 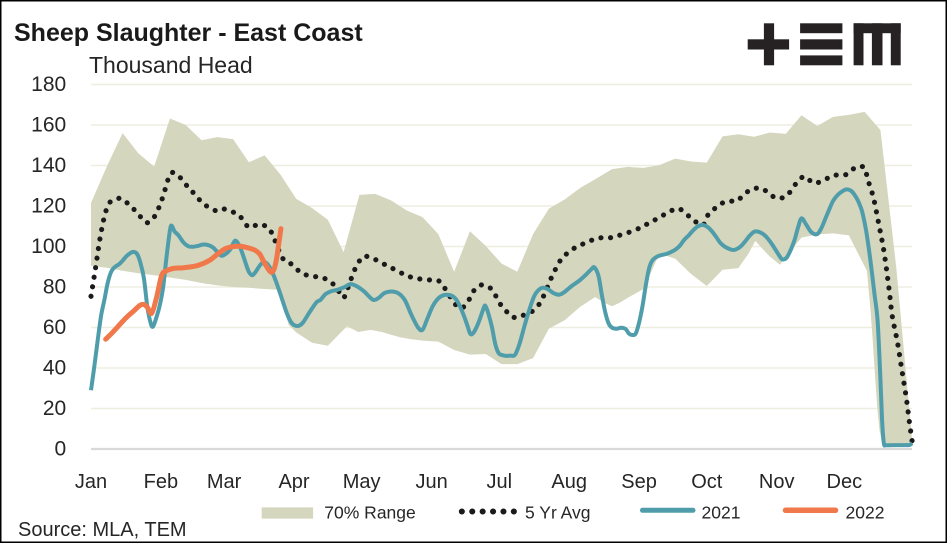 What do you see at coordinates (54, 368) in the screenshot?
I see `svg-text: 40` at bounding box center [54, 368].